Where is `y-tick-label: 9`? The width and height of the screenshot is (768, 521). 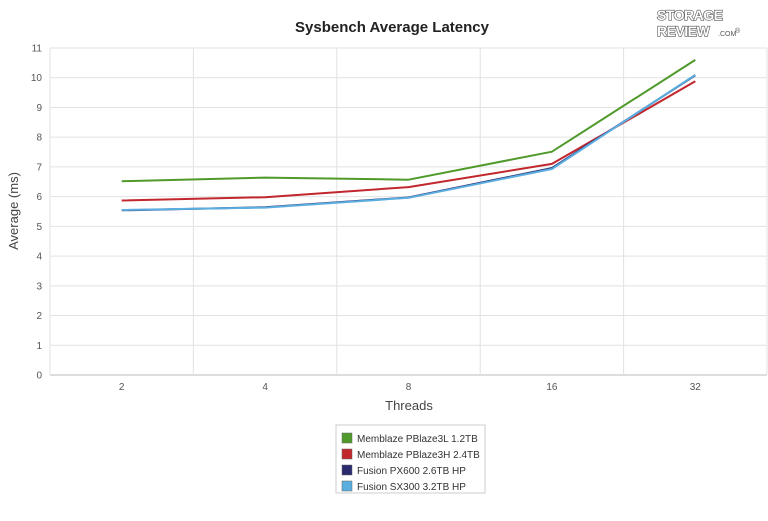 y-tick-label: 9 is located at coordinates (39, 108).